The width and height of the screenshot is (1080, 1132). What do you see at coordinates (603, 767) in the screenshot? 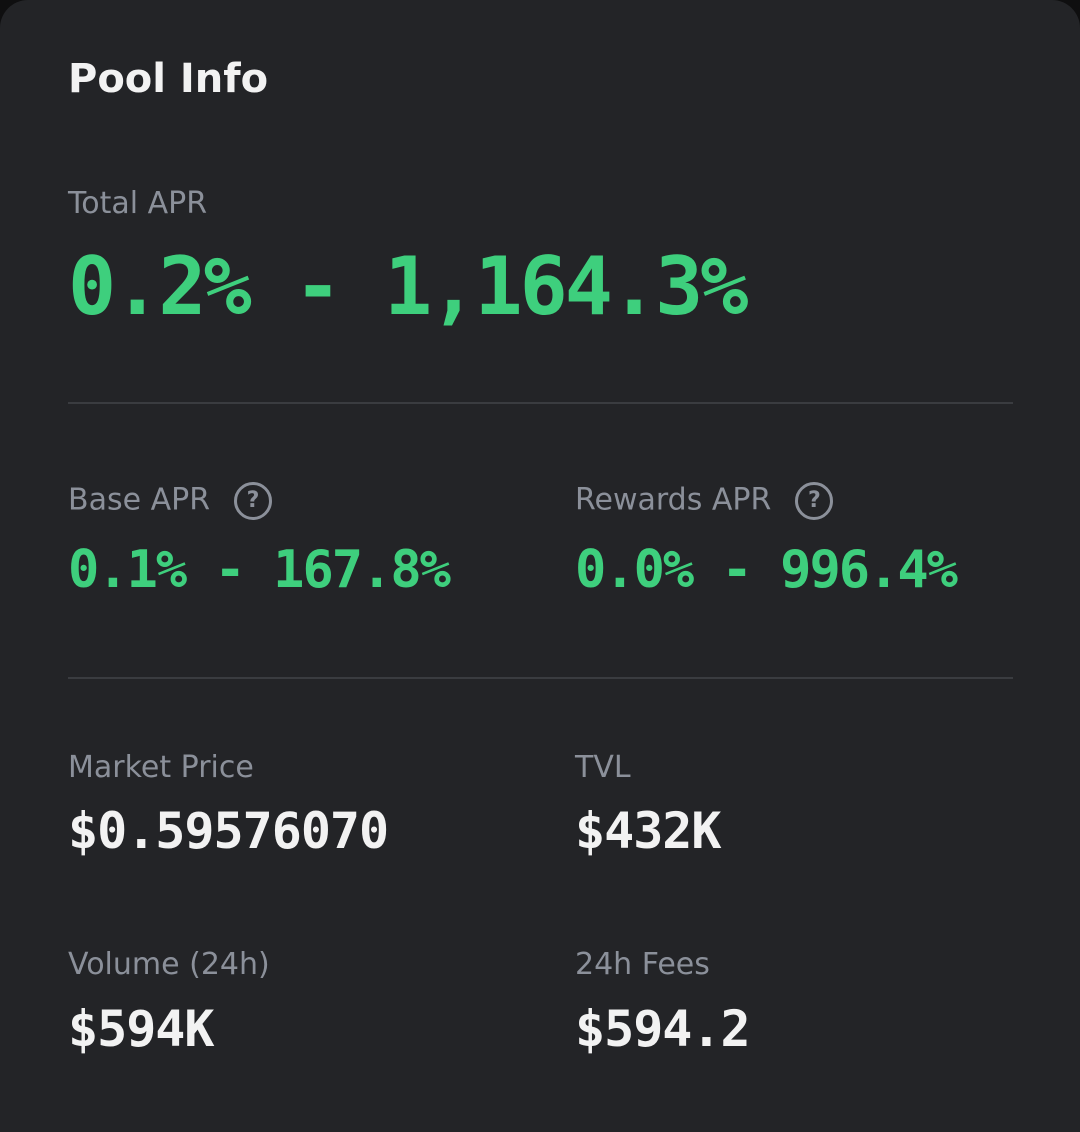
I see `label: TVL` at bounding box center [603, 767].